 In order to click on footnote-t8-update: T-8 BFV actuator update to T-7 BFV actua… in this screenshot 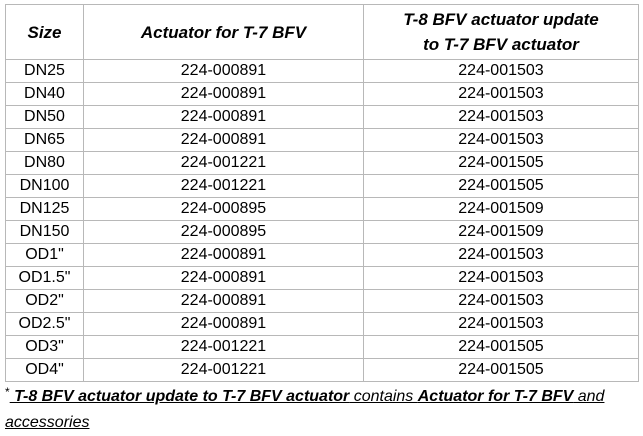, I will do `click(179, 396)`.